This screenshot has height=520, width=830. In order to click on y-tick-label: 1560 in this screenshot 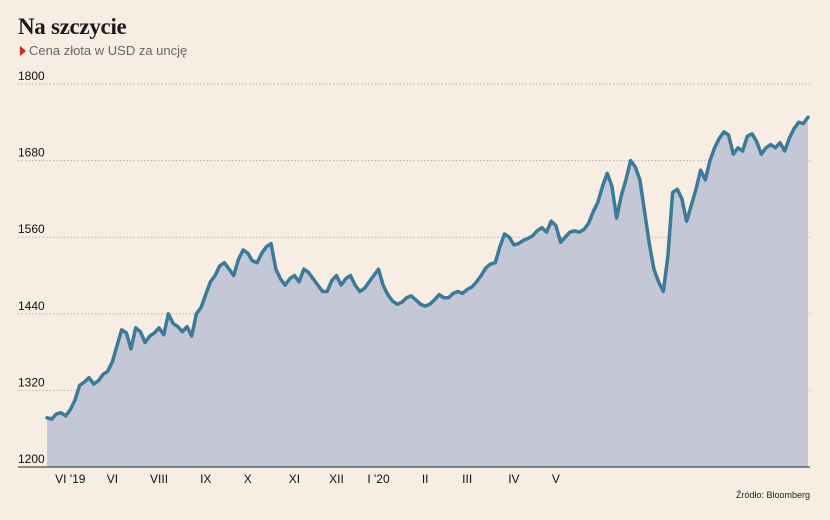, I will do `click(31, 229)`.